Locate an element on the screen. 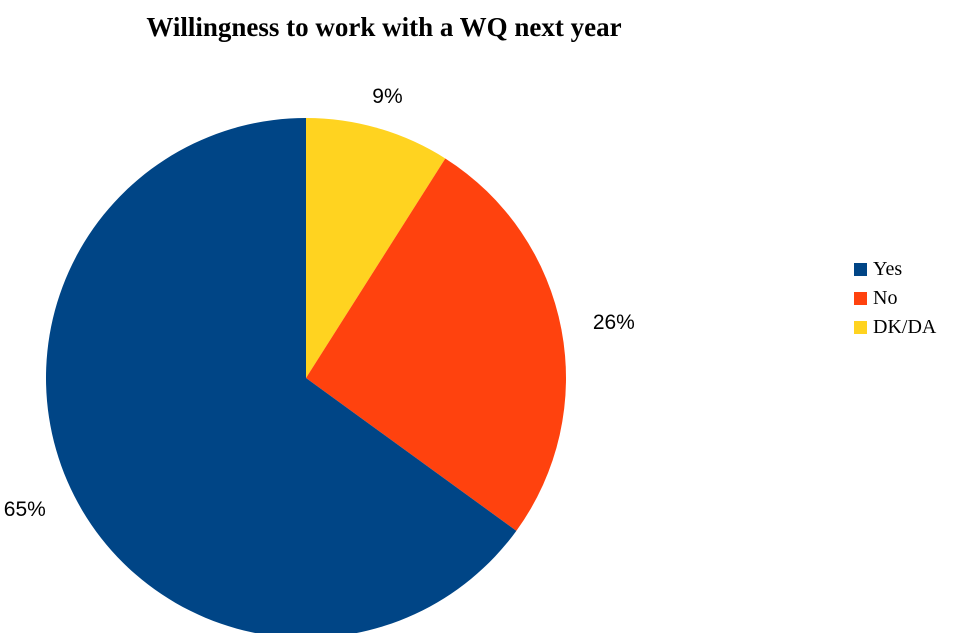  slice-label-dk-da: 9% is located at coordinates (387, 96).